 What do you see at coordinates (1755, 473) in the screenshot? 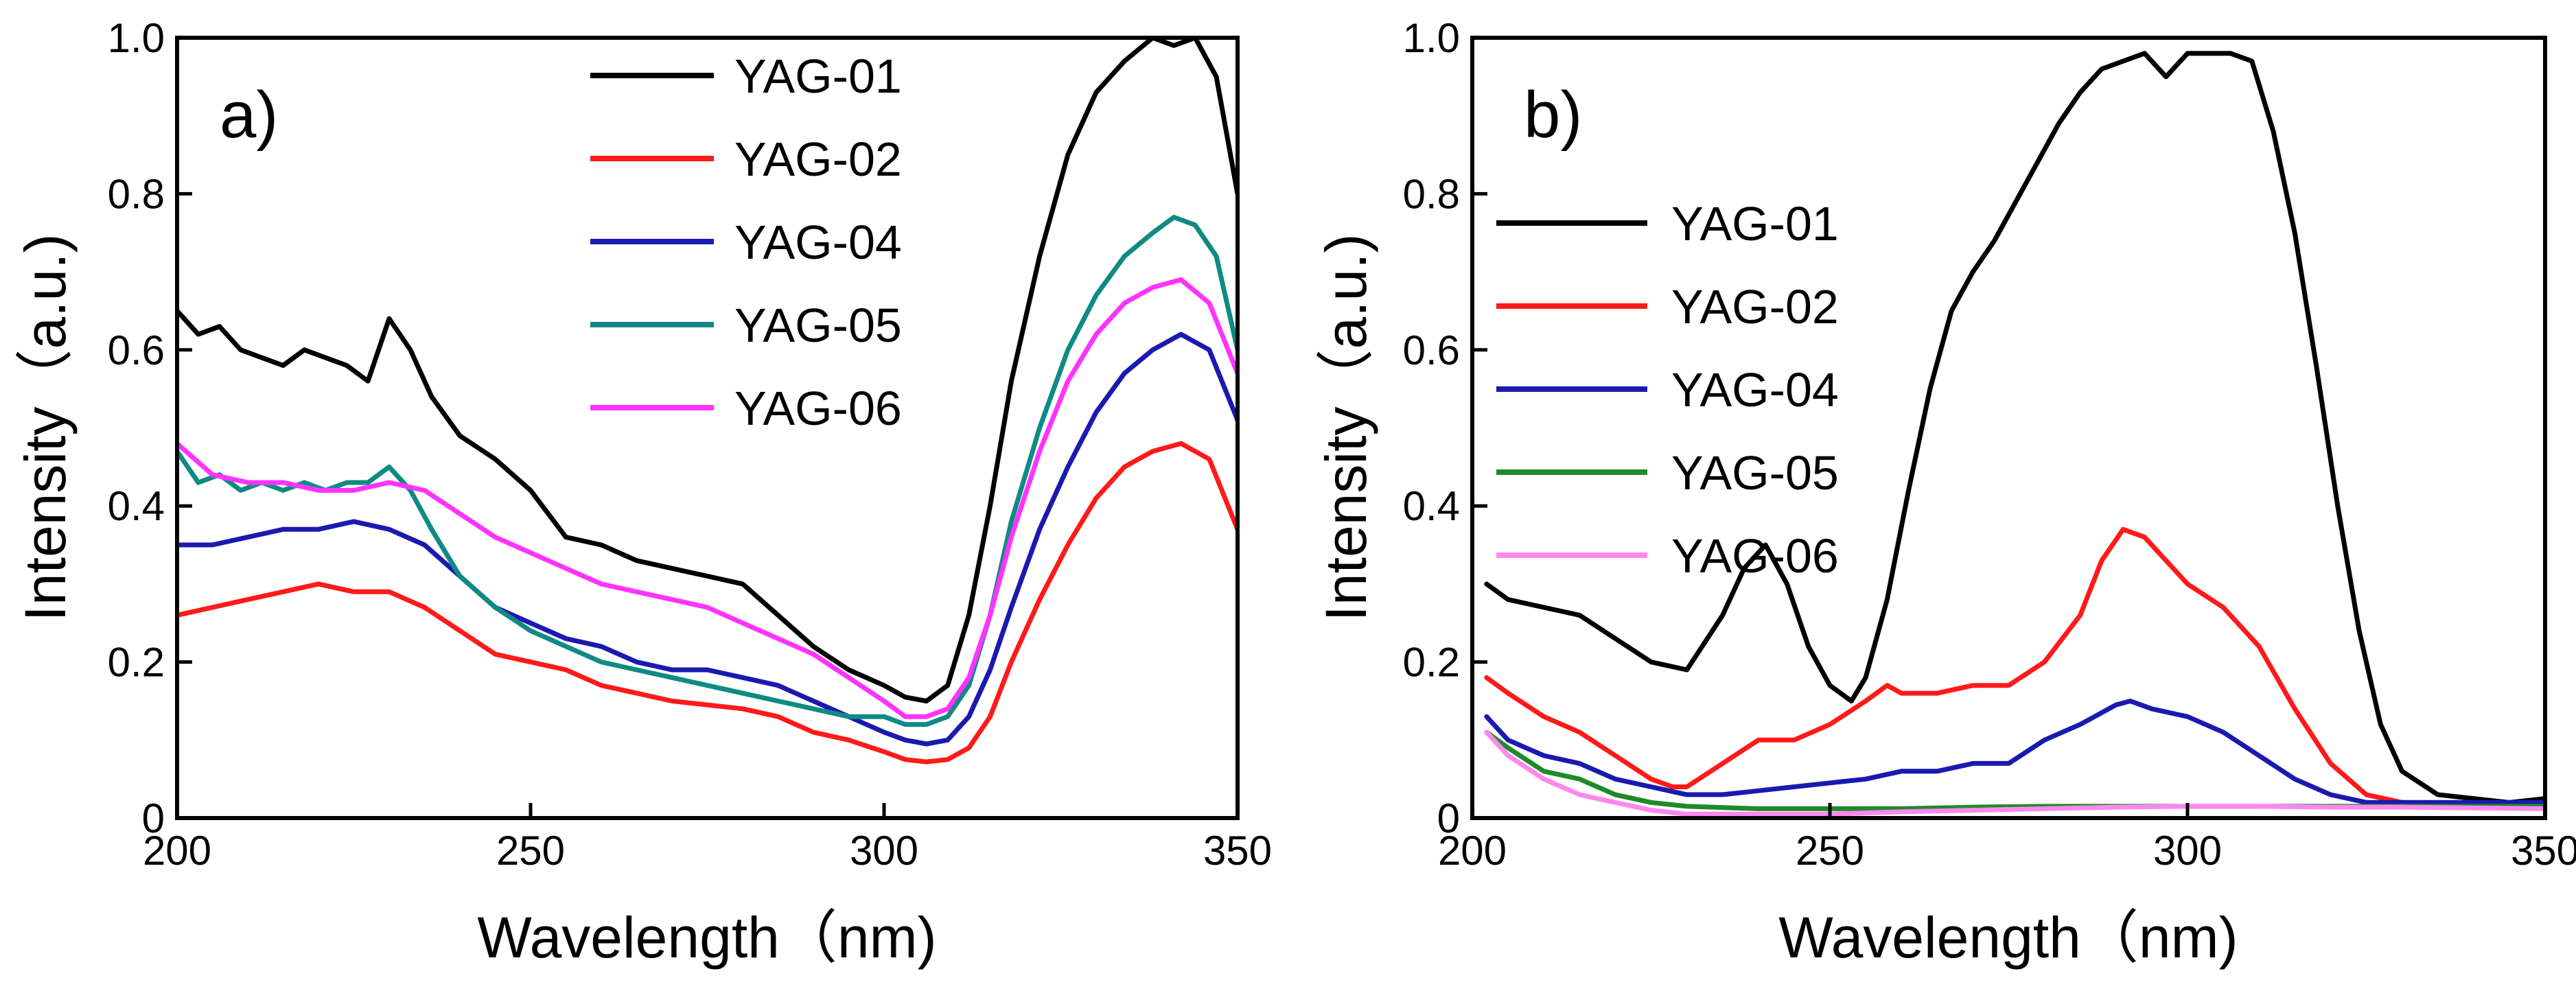
I see `legend-label-yag-05-b: YAG-05` at bounding box center [1755, 473].